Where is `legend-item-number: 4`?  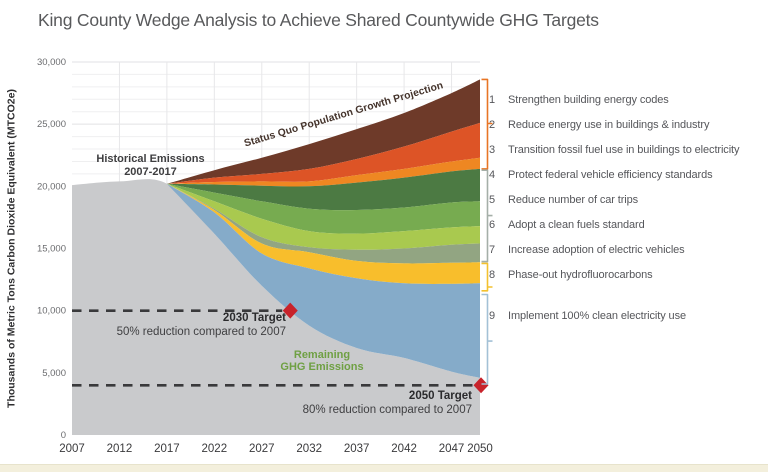
legend-item-number: 4 is located at coordinates (492, 175).